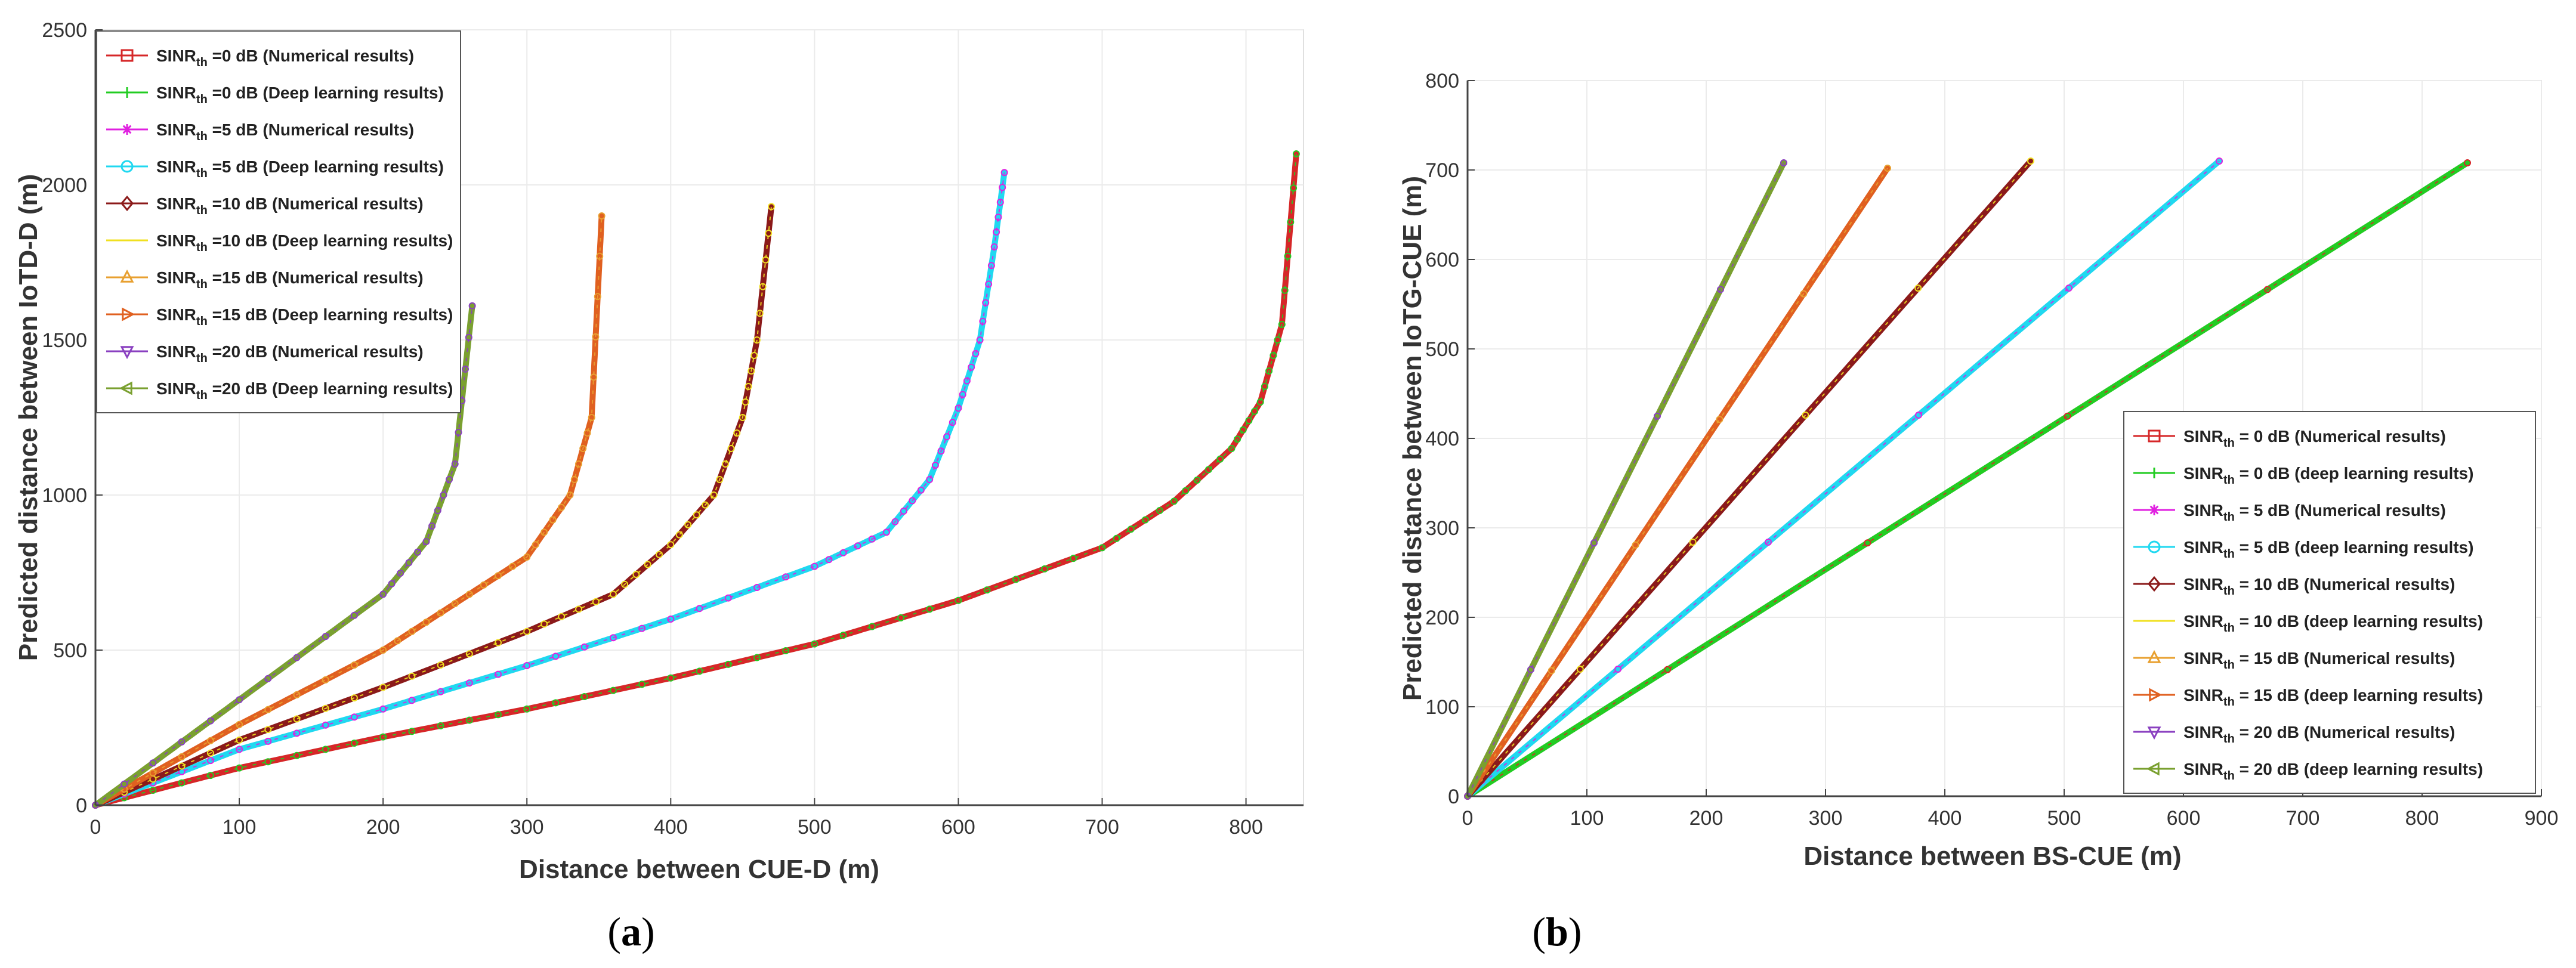 This screenshot has height=968, width=2576. I want to click on x-tick-label: 700, so click(1102, 827).